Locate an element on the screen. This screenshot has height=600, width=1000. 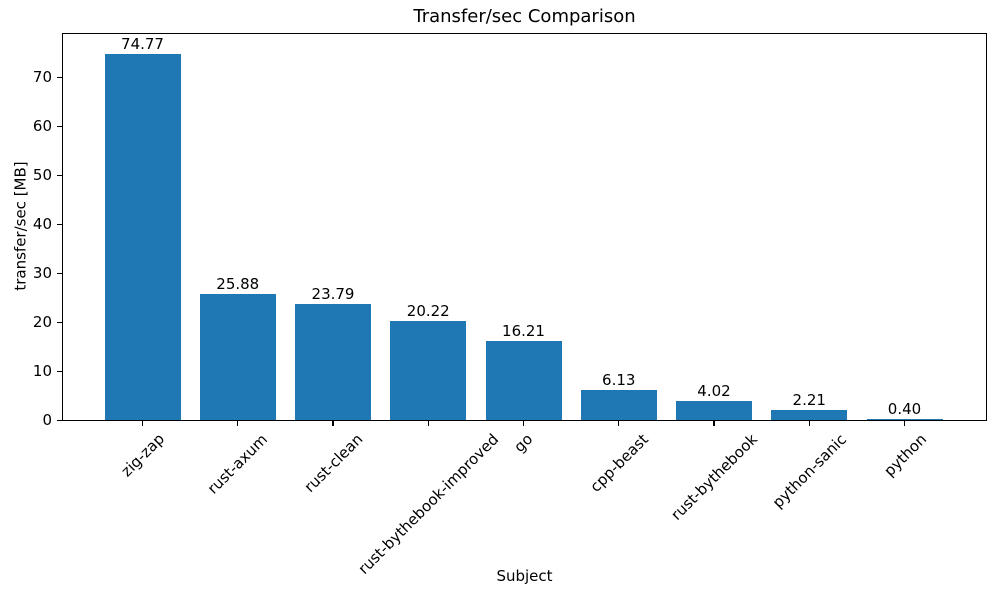
bar-rust-clean is located at coordinates (333, 362).